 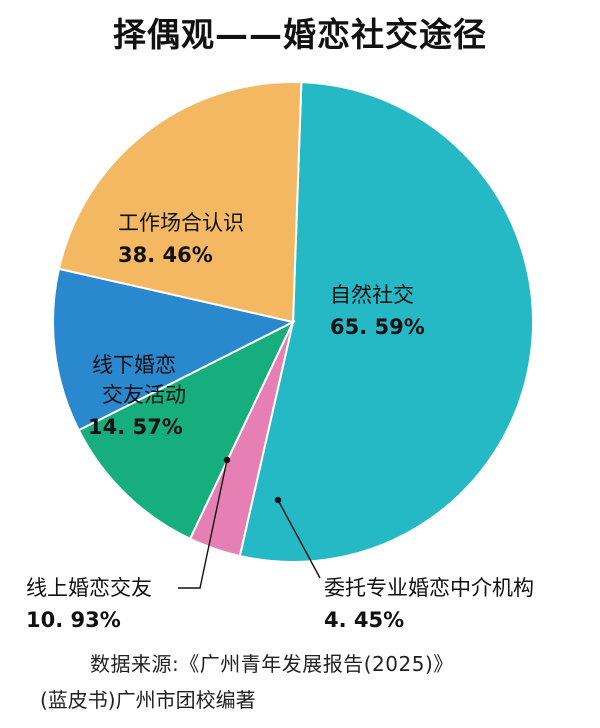 I want to click on data-source-line2: (蓝皮书)广州市团校编著, so click(x=148, y=700).